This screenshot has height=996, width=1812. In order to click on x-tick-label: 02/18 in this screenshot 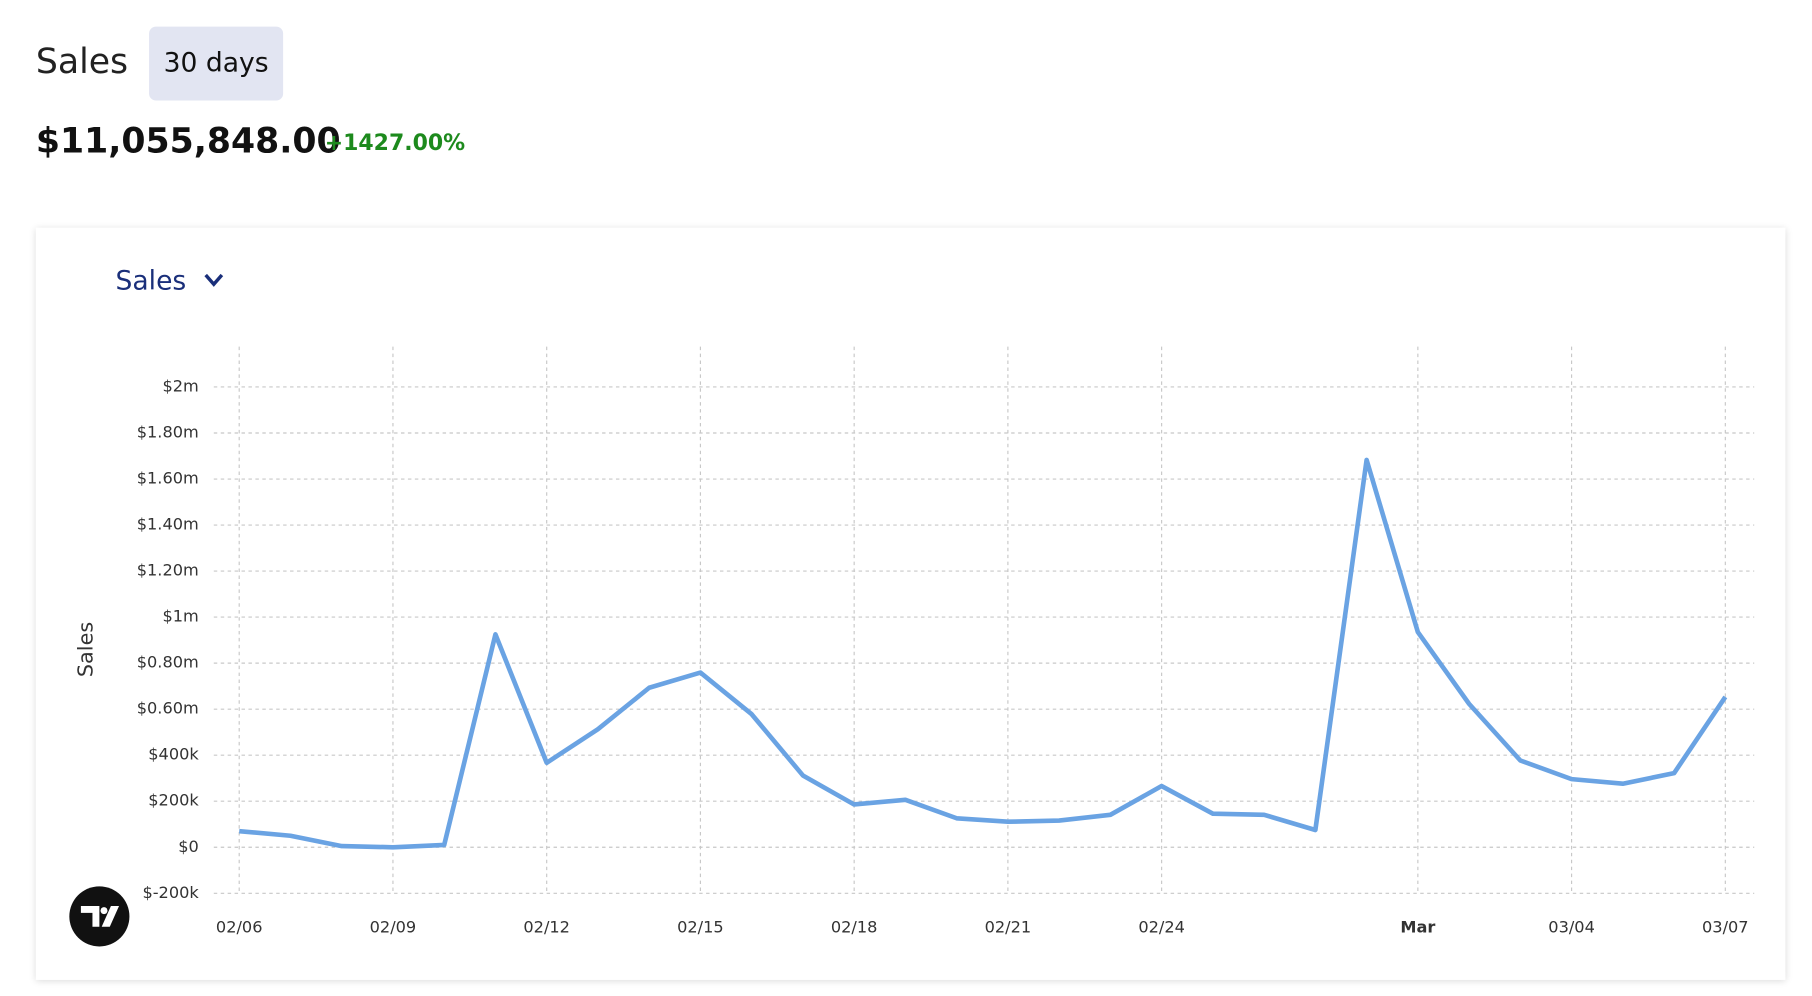, I will do `click(854, 926)`.